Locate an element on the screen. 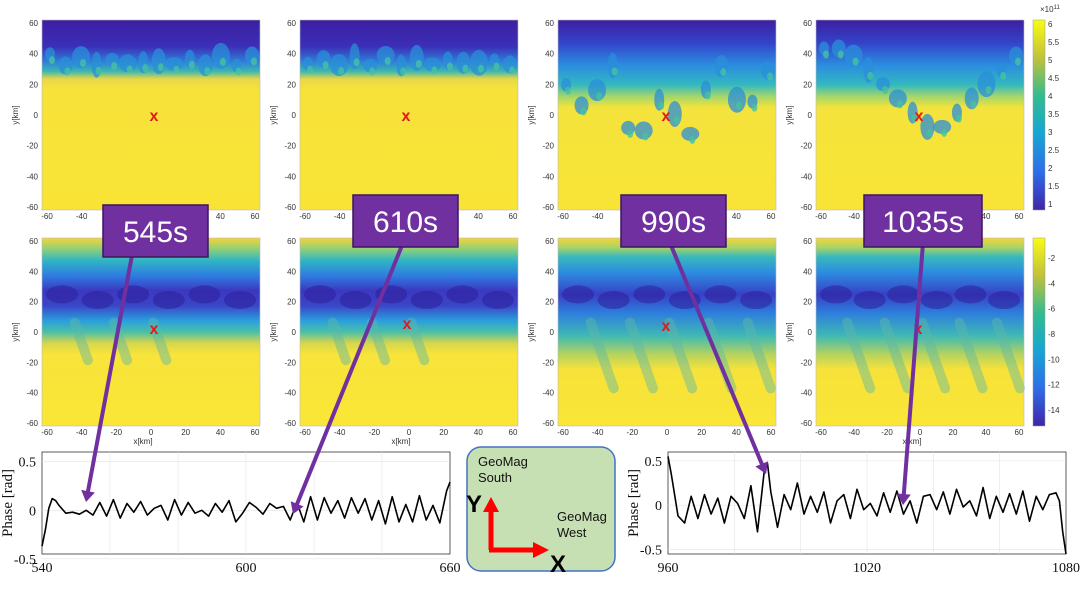  colorbar-top-tick: 3.5 is located at coordinates (1054, 114).